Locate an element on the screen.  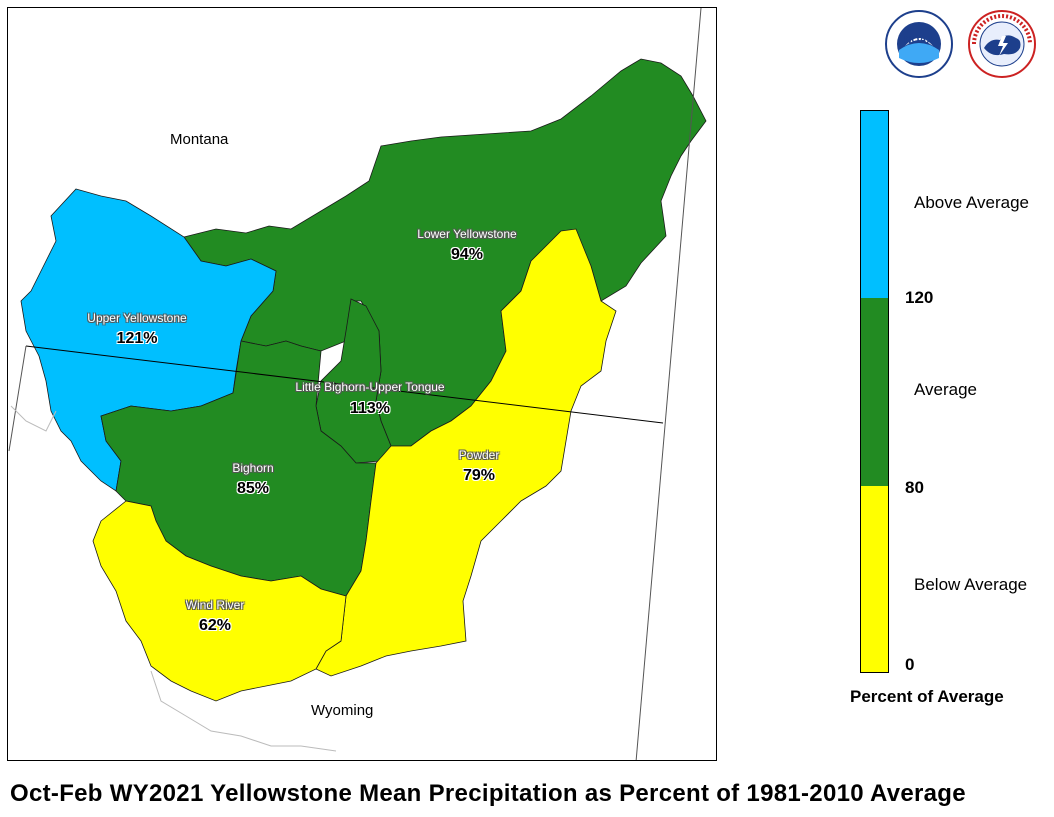
basin-percent-upper-yellowstone: 121% is located at coordinates (137, 338).